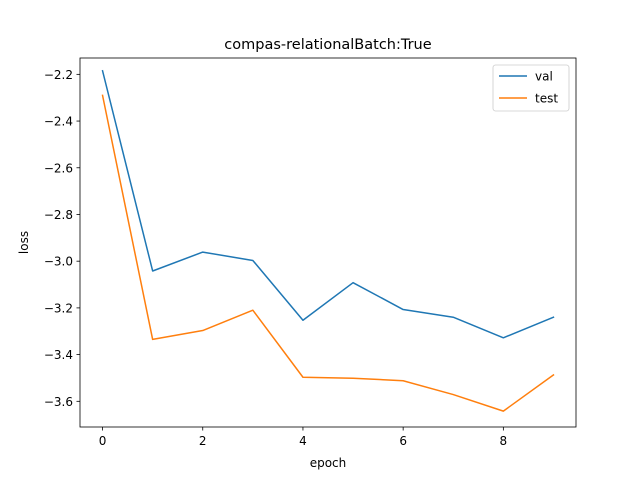 This screenshot has height=480, width=640. I want to click on x-axis-ticks: 0 2 4 6 8, so click(303, 437).